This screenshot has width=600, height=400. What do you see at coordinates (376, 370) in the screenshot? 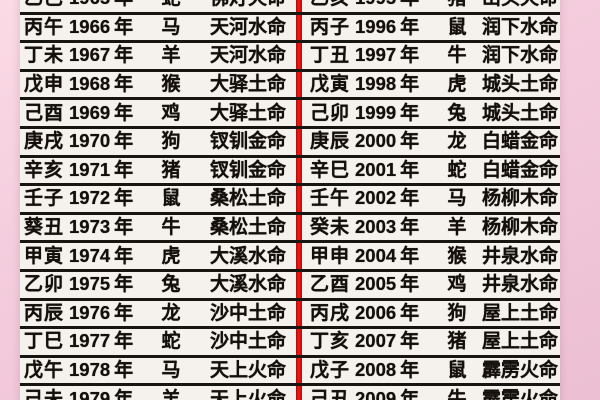
I see `year-value: 2008` at bounding box center [376, 370].